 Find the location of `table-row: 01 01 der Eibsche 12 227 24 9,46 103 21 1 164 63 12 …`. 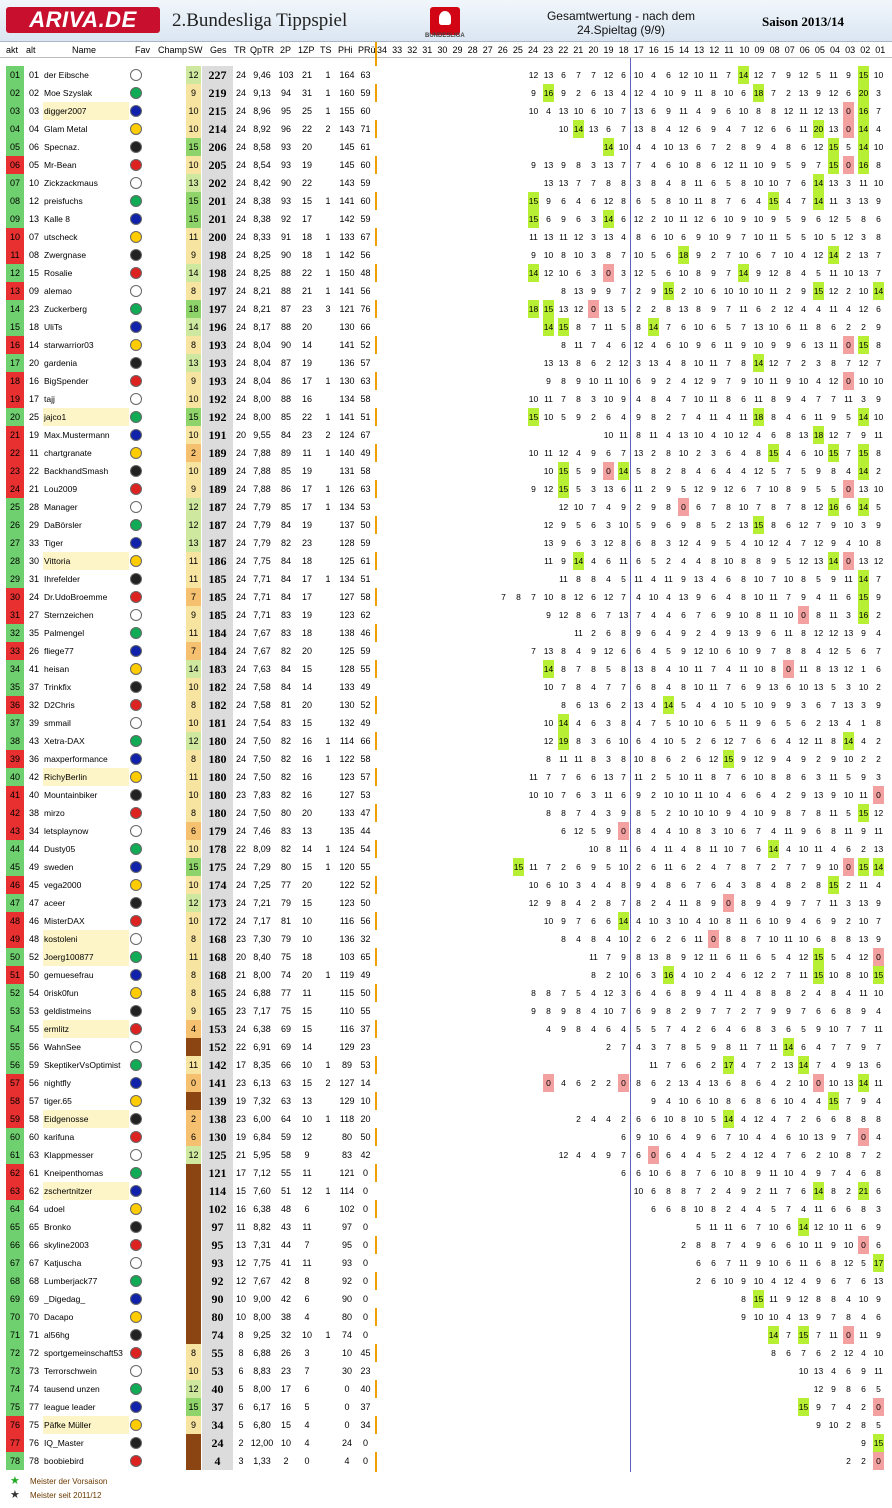

table-row: 01 01 der Eibsche 12 227 24 9,46 103 21 1 164 63 12 … is located at coordinates (446, 75).